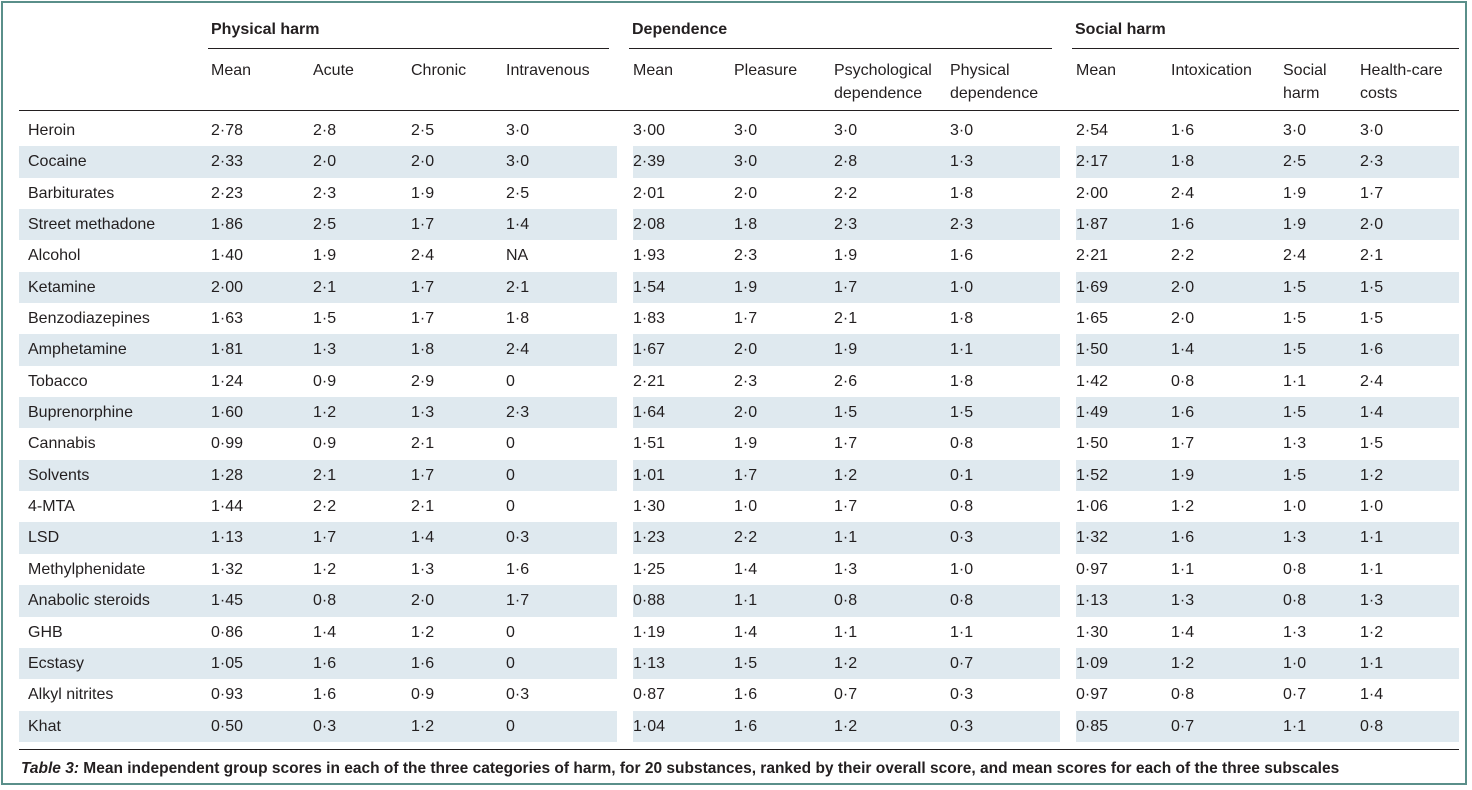 The width and height of the screenshot is (1472, 790). Describe the element at coordinates (1305, 70) in the screenshot. I see `column-header-line: Social` at that location.